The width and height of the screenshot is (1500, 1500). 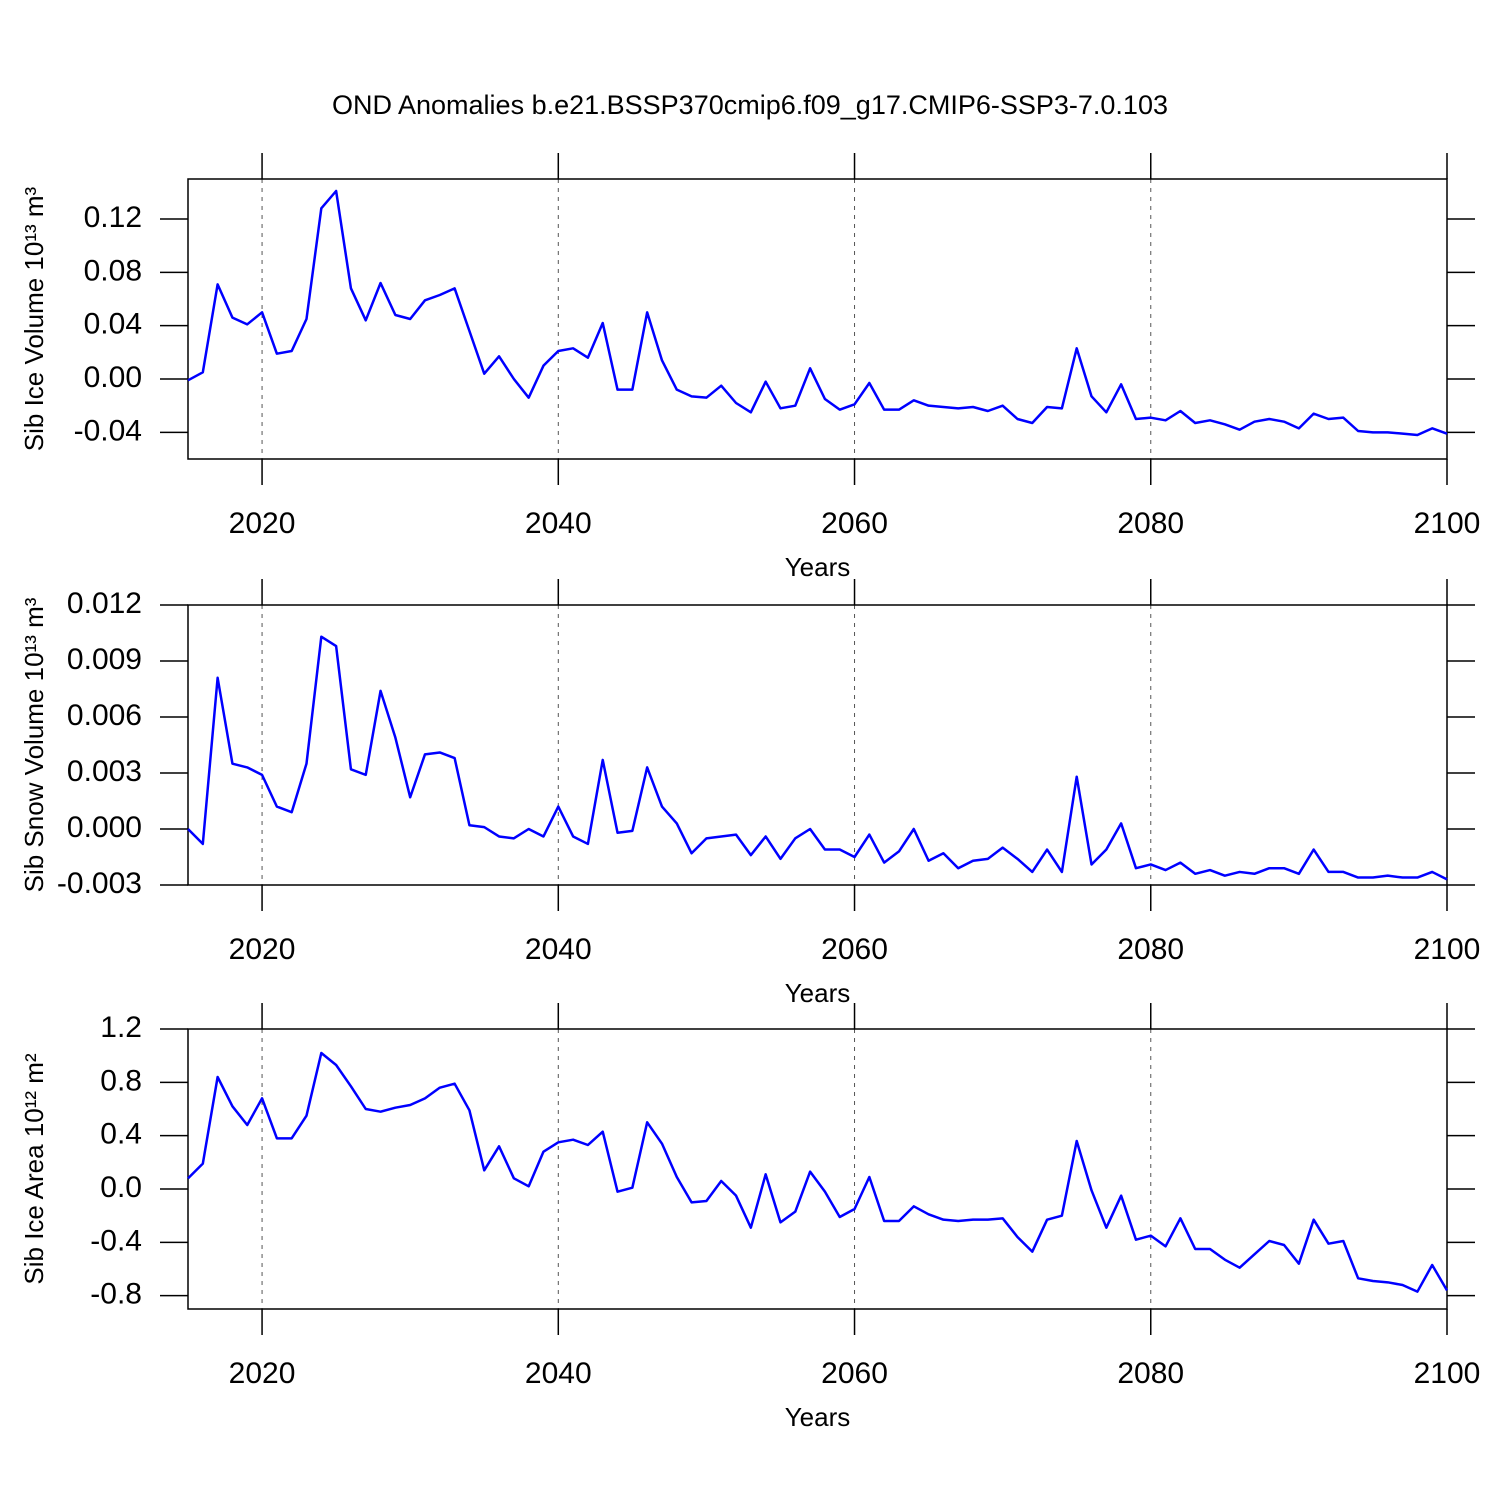 I want to click on y-tick-label: 0.006, so click(x=104, y=715).